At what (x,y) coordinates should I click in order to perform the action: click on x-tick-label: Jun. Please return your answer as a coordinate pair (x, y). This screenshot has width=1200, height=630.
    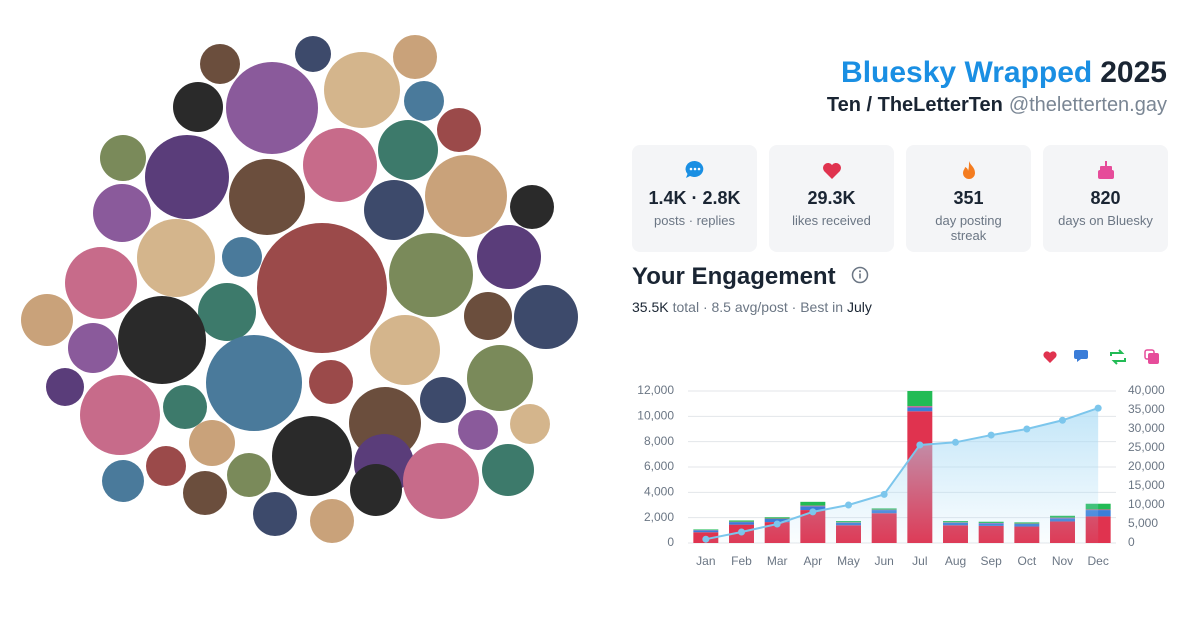
    Looking at the image, I should click on (883, 561).